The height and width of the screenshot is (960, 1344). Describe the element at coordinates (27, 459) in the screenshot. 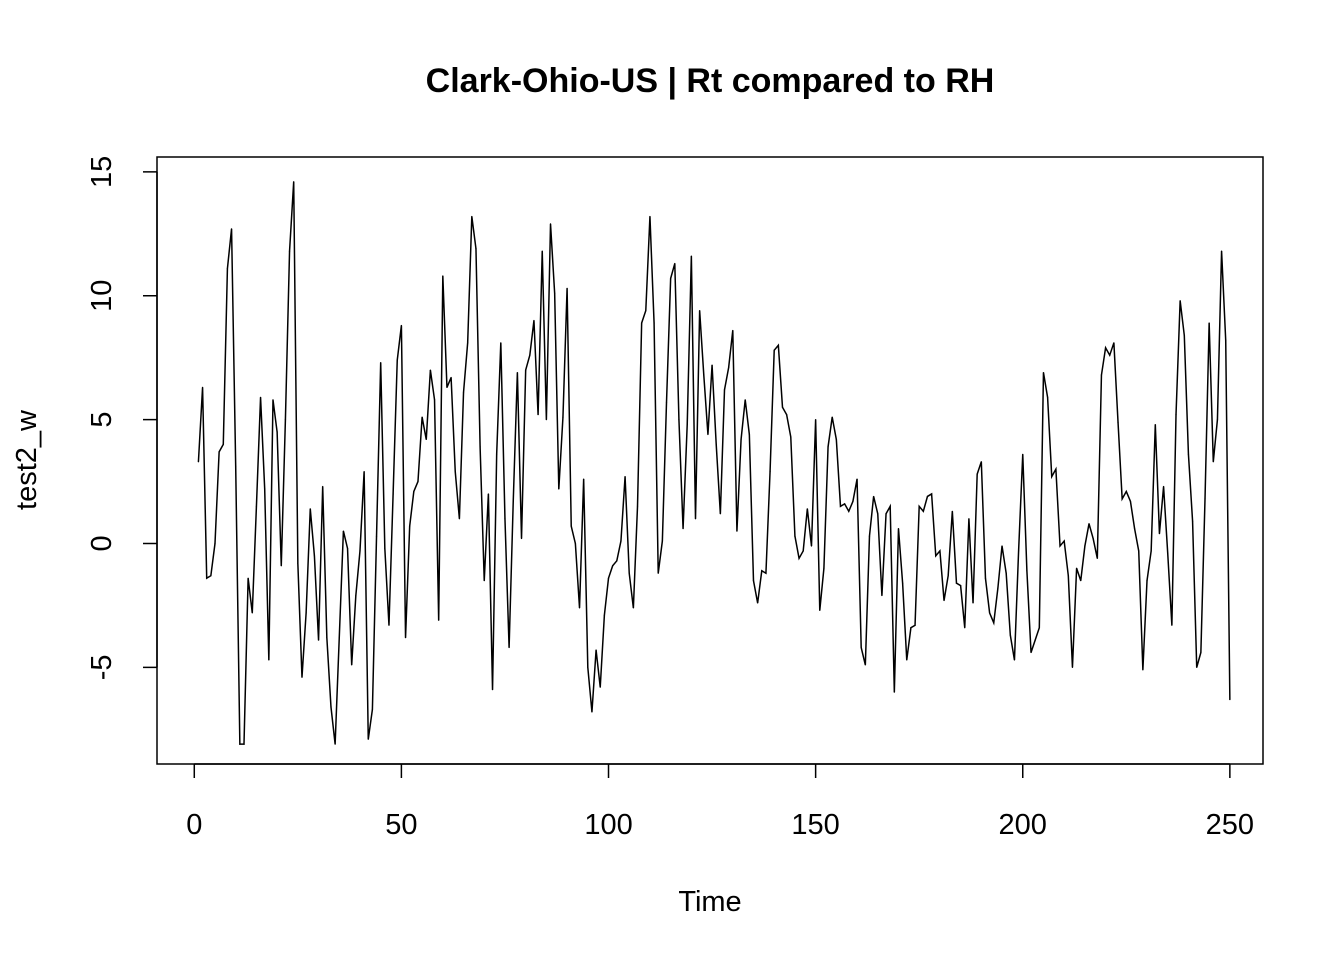

I see `y-axis-label: test2_w` at that location.